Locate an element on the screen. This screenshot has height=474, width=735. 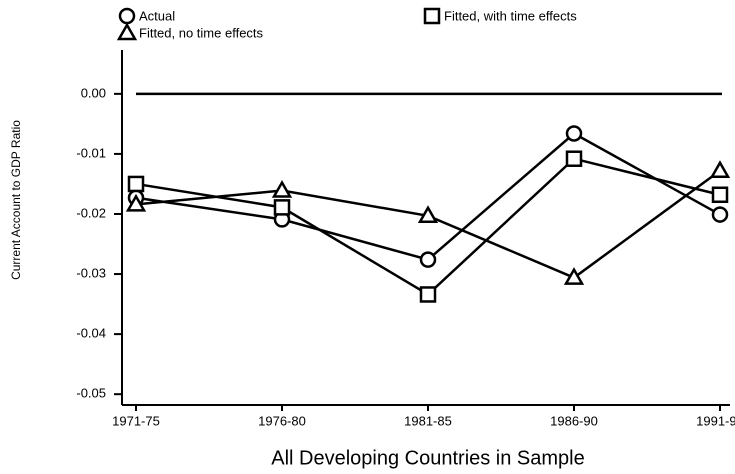
y-tick-label: -0.05 is located at coordinates (91, 393).